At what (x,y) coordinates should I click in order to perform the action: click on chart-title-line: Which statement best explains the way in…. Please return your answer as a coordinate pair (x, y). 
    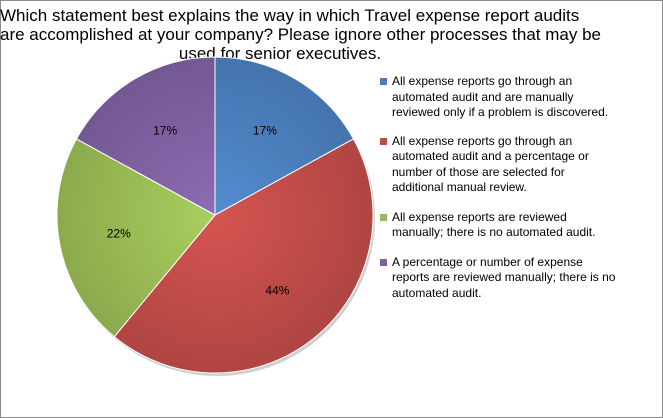
    Looking at the image, I should click on (290, 15).